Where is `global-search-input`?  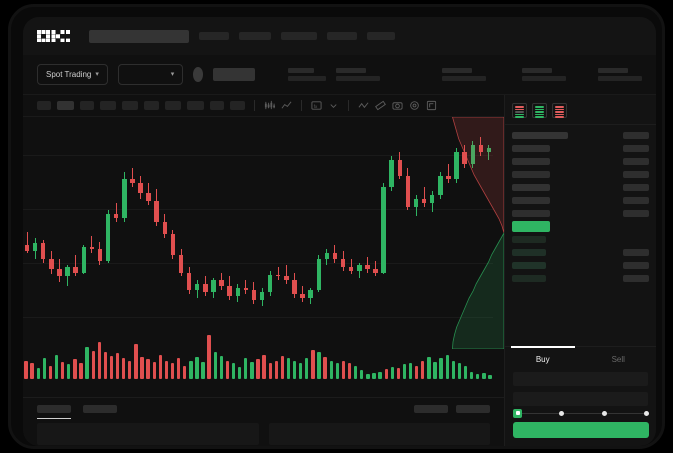
global-search-input is located at coordinates (139, 36).